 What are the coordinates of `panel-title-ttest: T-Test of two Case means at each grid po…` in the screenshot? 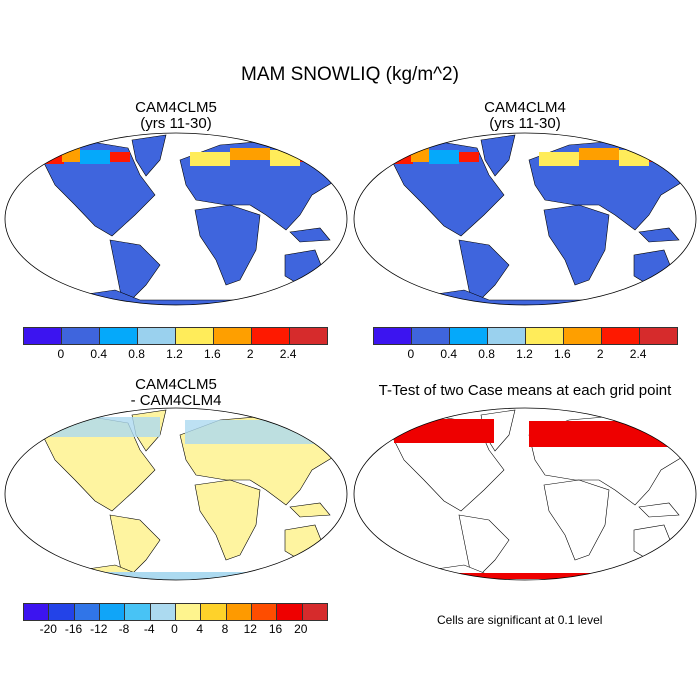 It's located at (525, 390).